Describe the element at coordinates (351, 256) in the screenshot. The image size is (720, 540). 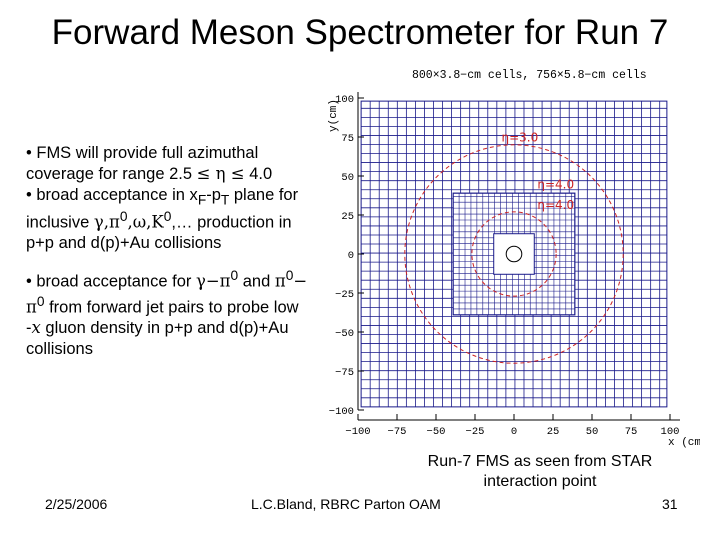
I see `y-tick-label: 0` at that location.